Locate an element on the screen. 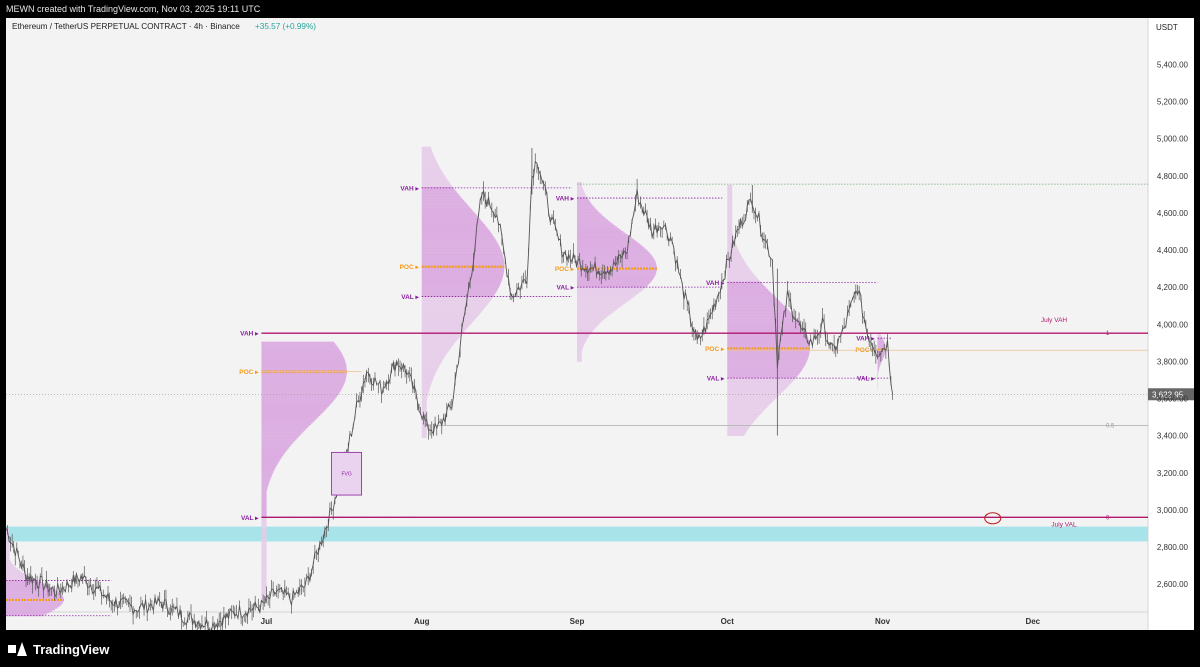 This screenshot has width=1200, height=667. currency-label: USDT is located at coordinates (1167, 27).